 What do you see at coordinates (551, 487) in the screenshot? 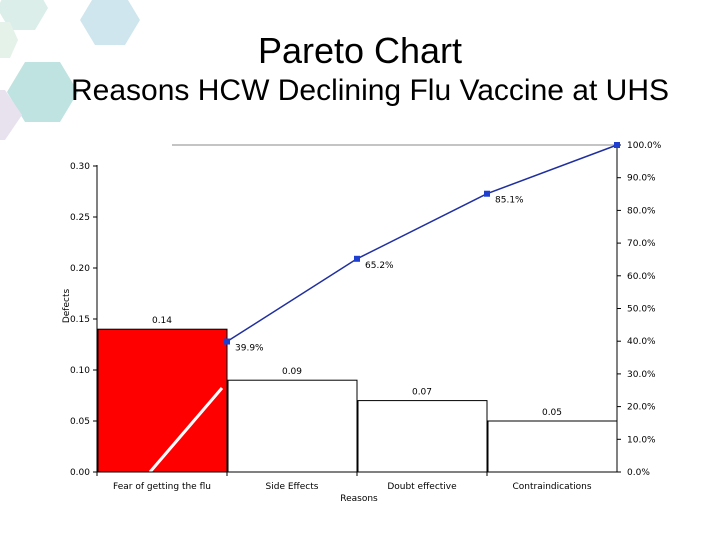
I see `x-tick-label: Contraindications` at bounding box center [551, 487].